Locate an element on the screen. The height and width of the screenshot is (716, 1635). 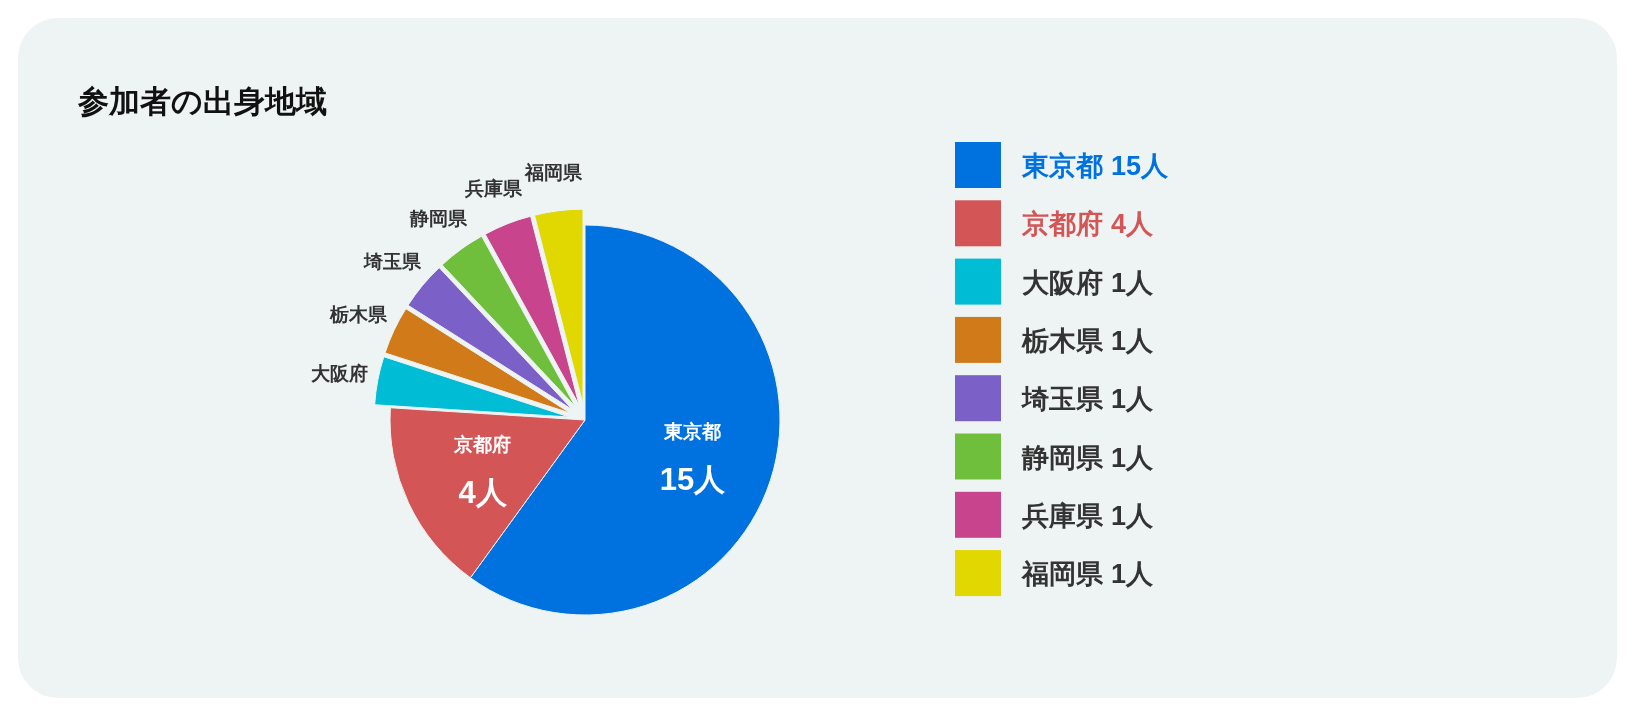
data-label: 4人 is located at coordinates (482, 493).